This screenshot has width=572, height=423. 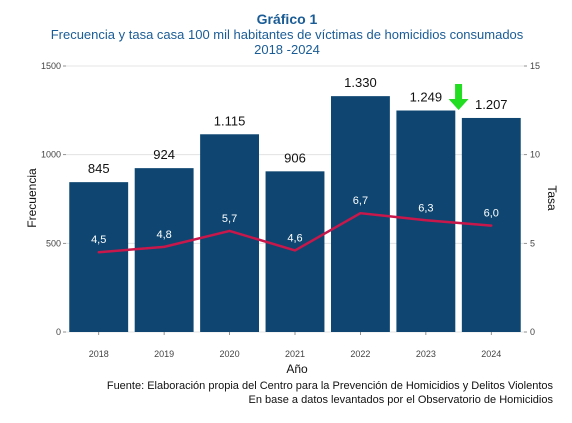 What do you see at coordinates (287, 19) in the screenshot?
I see `chart-title: Gráfico 1` at bounding box center [287, 19].